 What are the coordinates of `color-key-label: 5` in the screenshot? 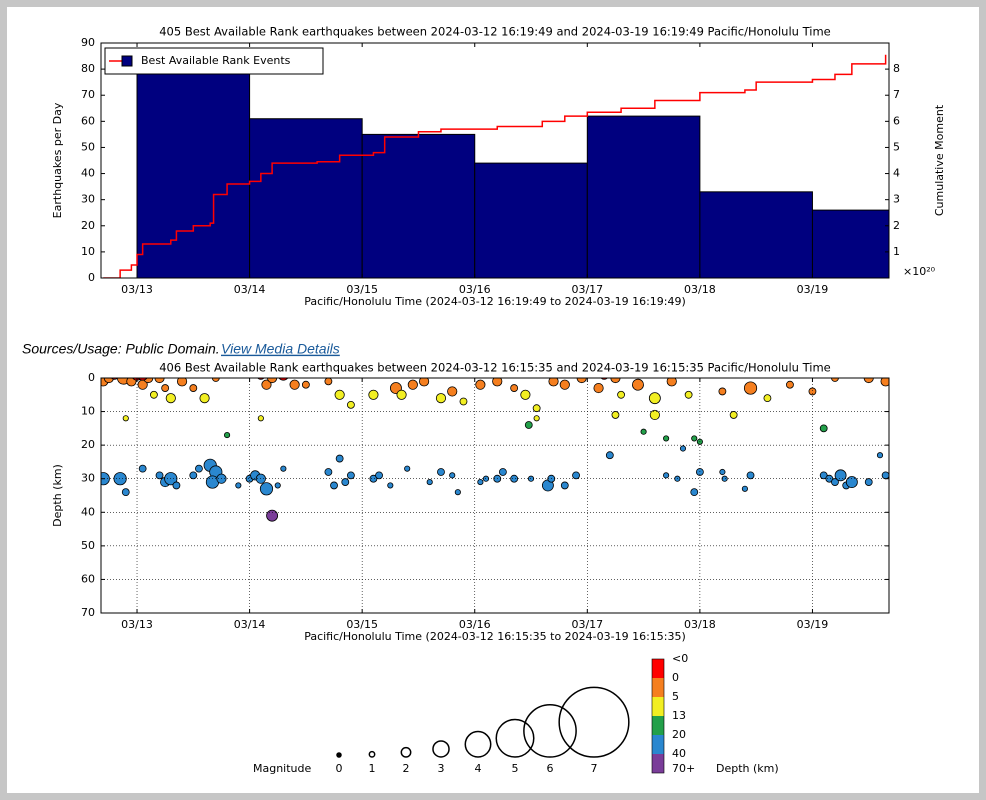 It's located at (675, 696).